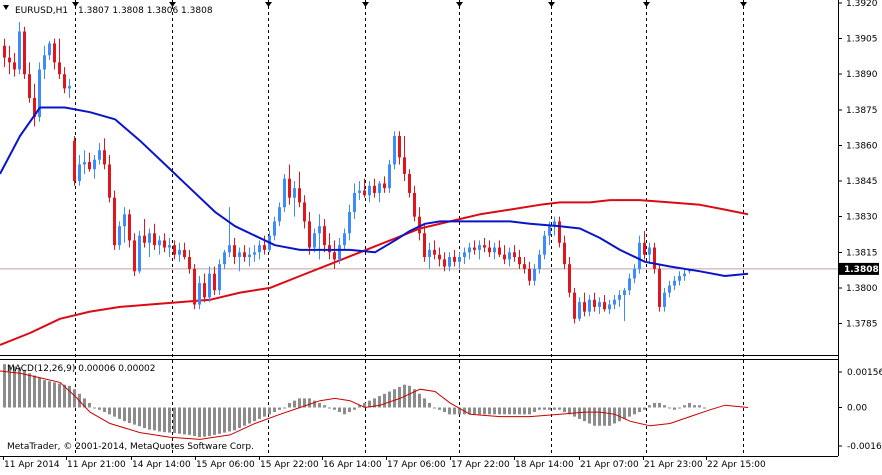  What do you see at coordinates (289, 465) in the screenshot?
I see `time-axis-tick-label: 15 Apr 22:00` at bounding box center [289, 465].